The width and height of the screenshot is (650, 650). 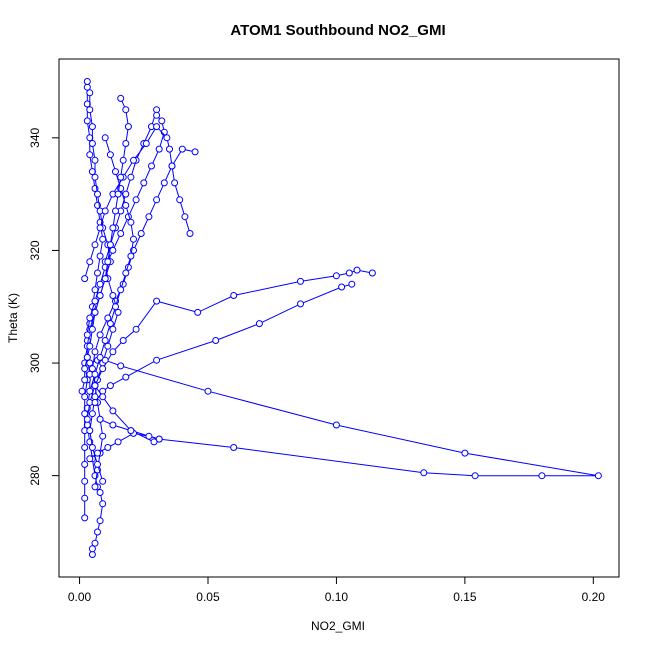 I want to click on y-axis-label: Theta (K), so click(x=13, y=318).